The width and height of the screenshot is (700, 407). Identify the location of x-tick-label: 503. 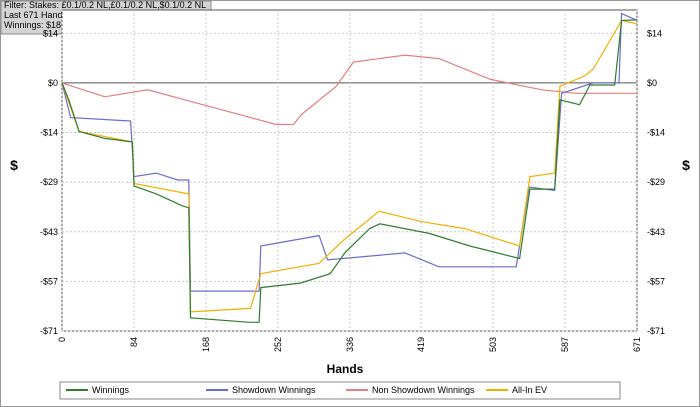
(493, 344).